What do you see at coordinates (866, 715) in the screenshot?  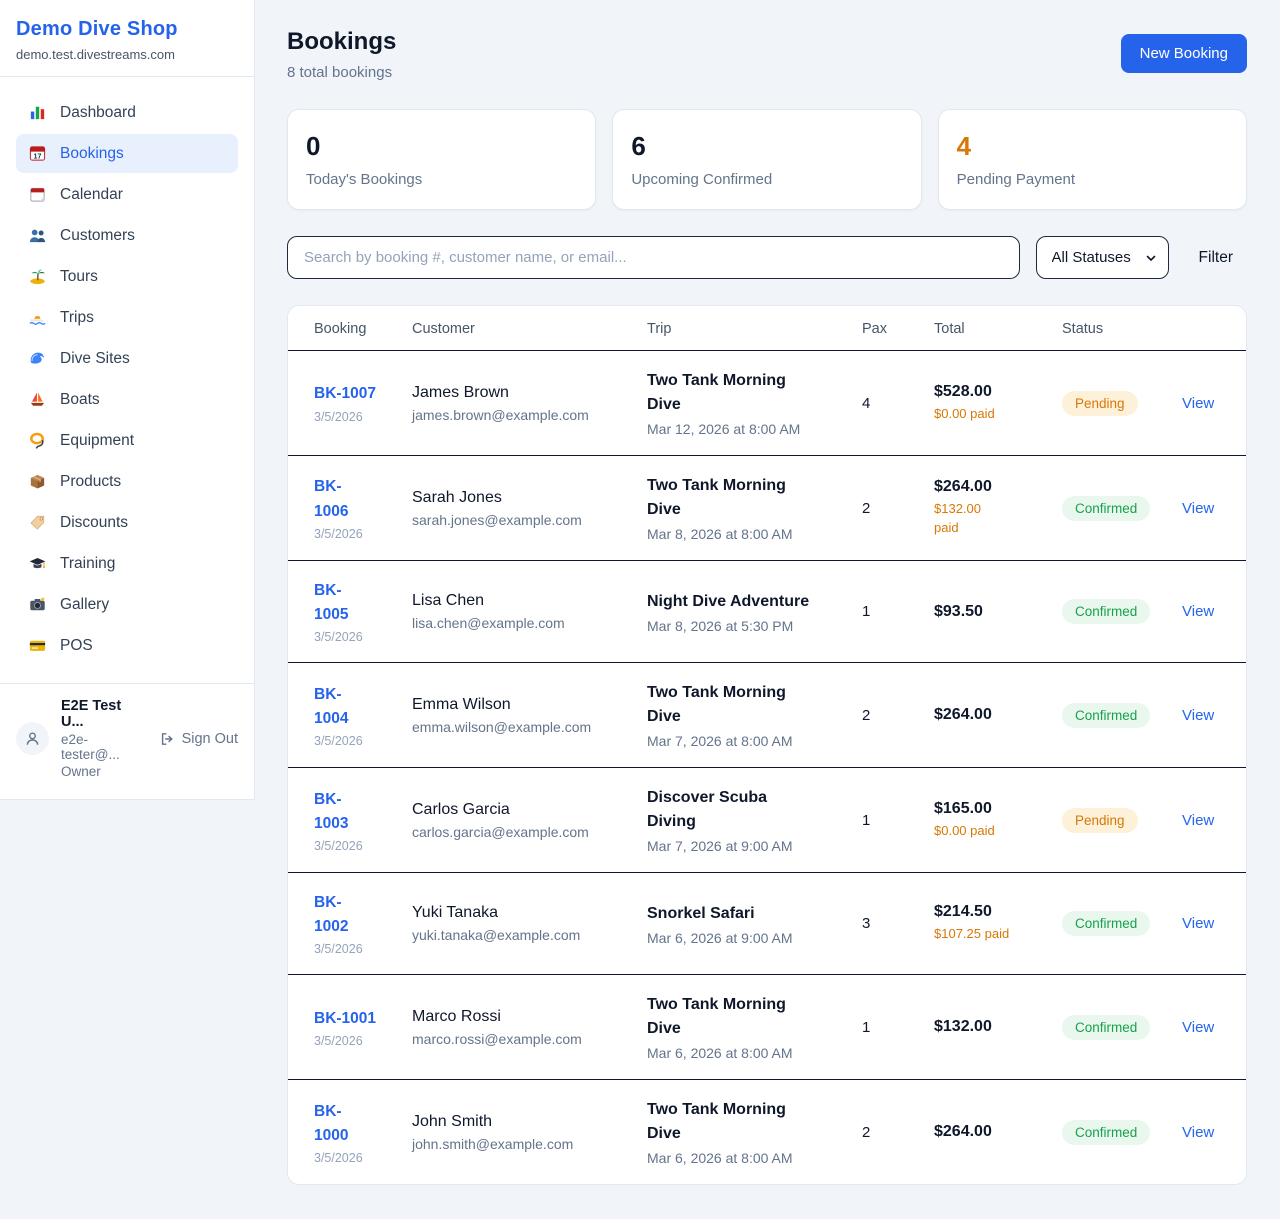 I see `pax-cell: 2` at bounding box center [866, 715].